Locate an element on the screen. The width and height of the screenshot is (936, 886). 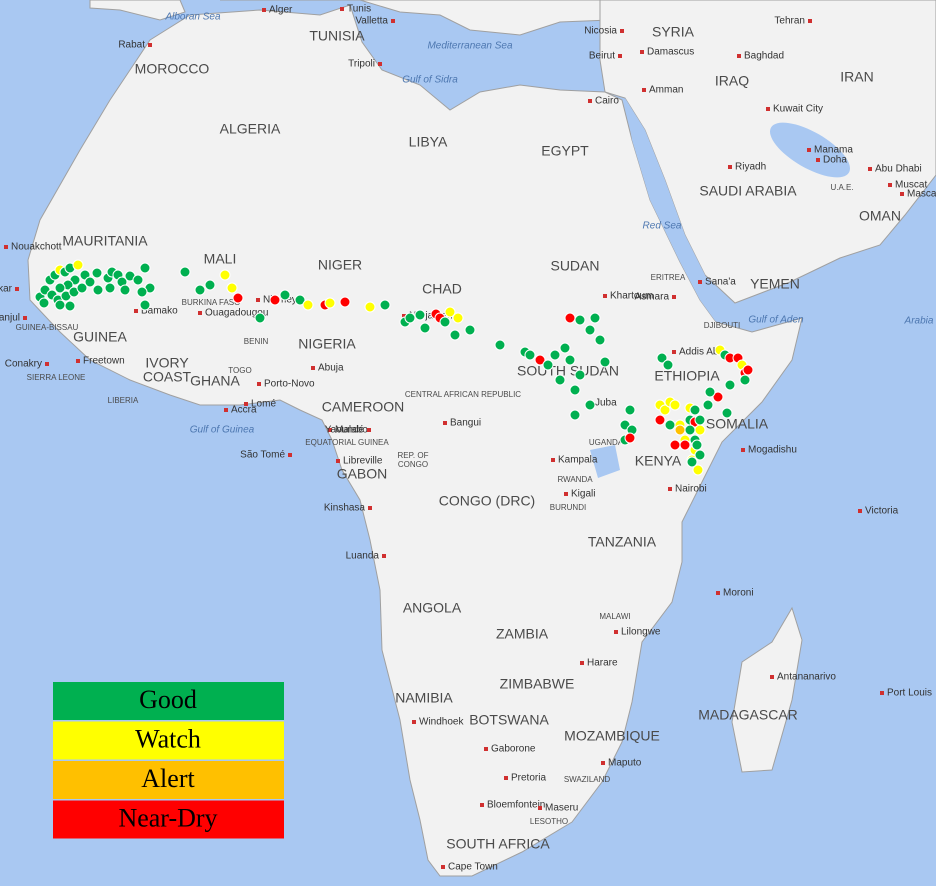
city-label: Beirut is located at coordinates (602, 56).